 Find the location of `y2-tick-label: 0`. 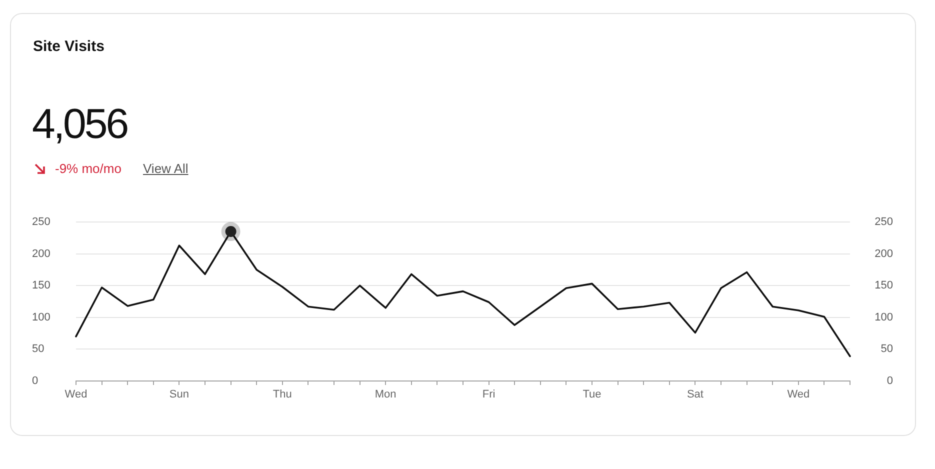

y2-tick-label: 0 is located at coordinates (889, 381).